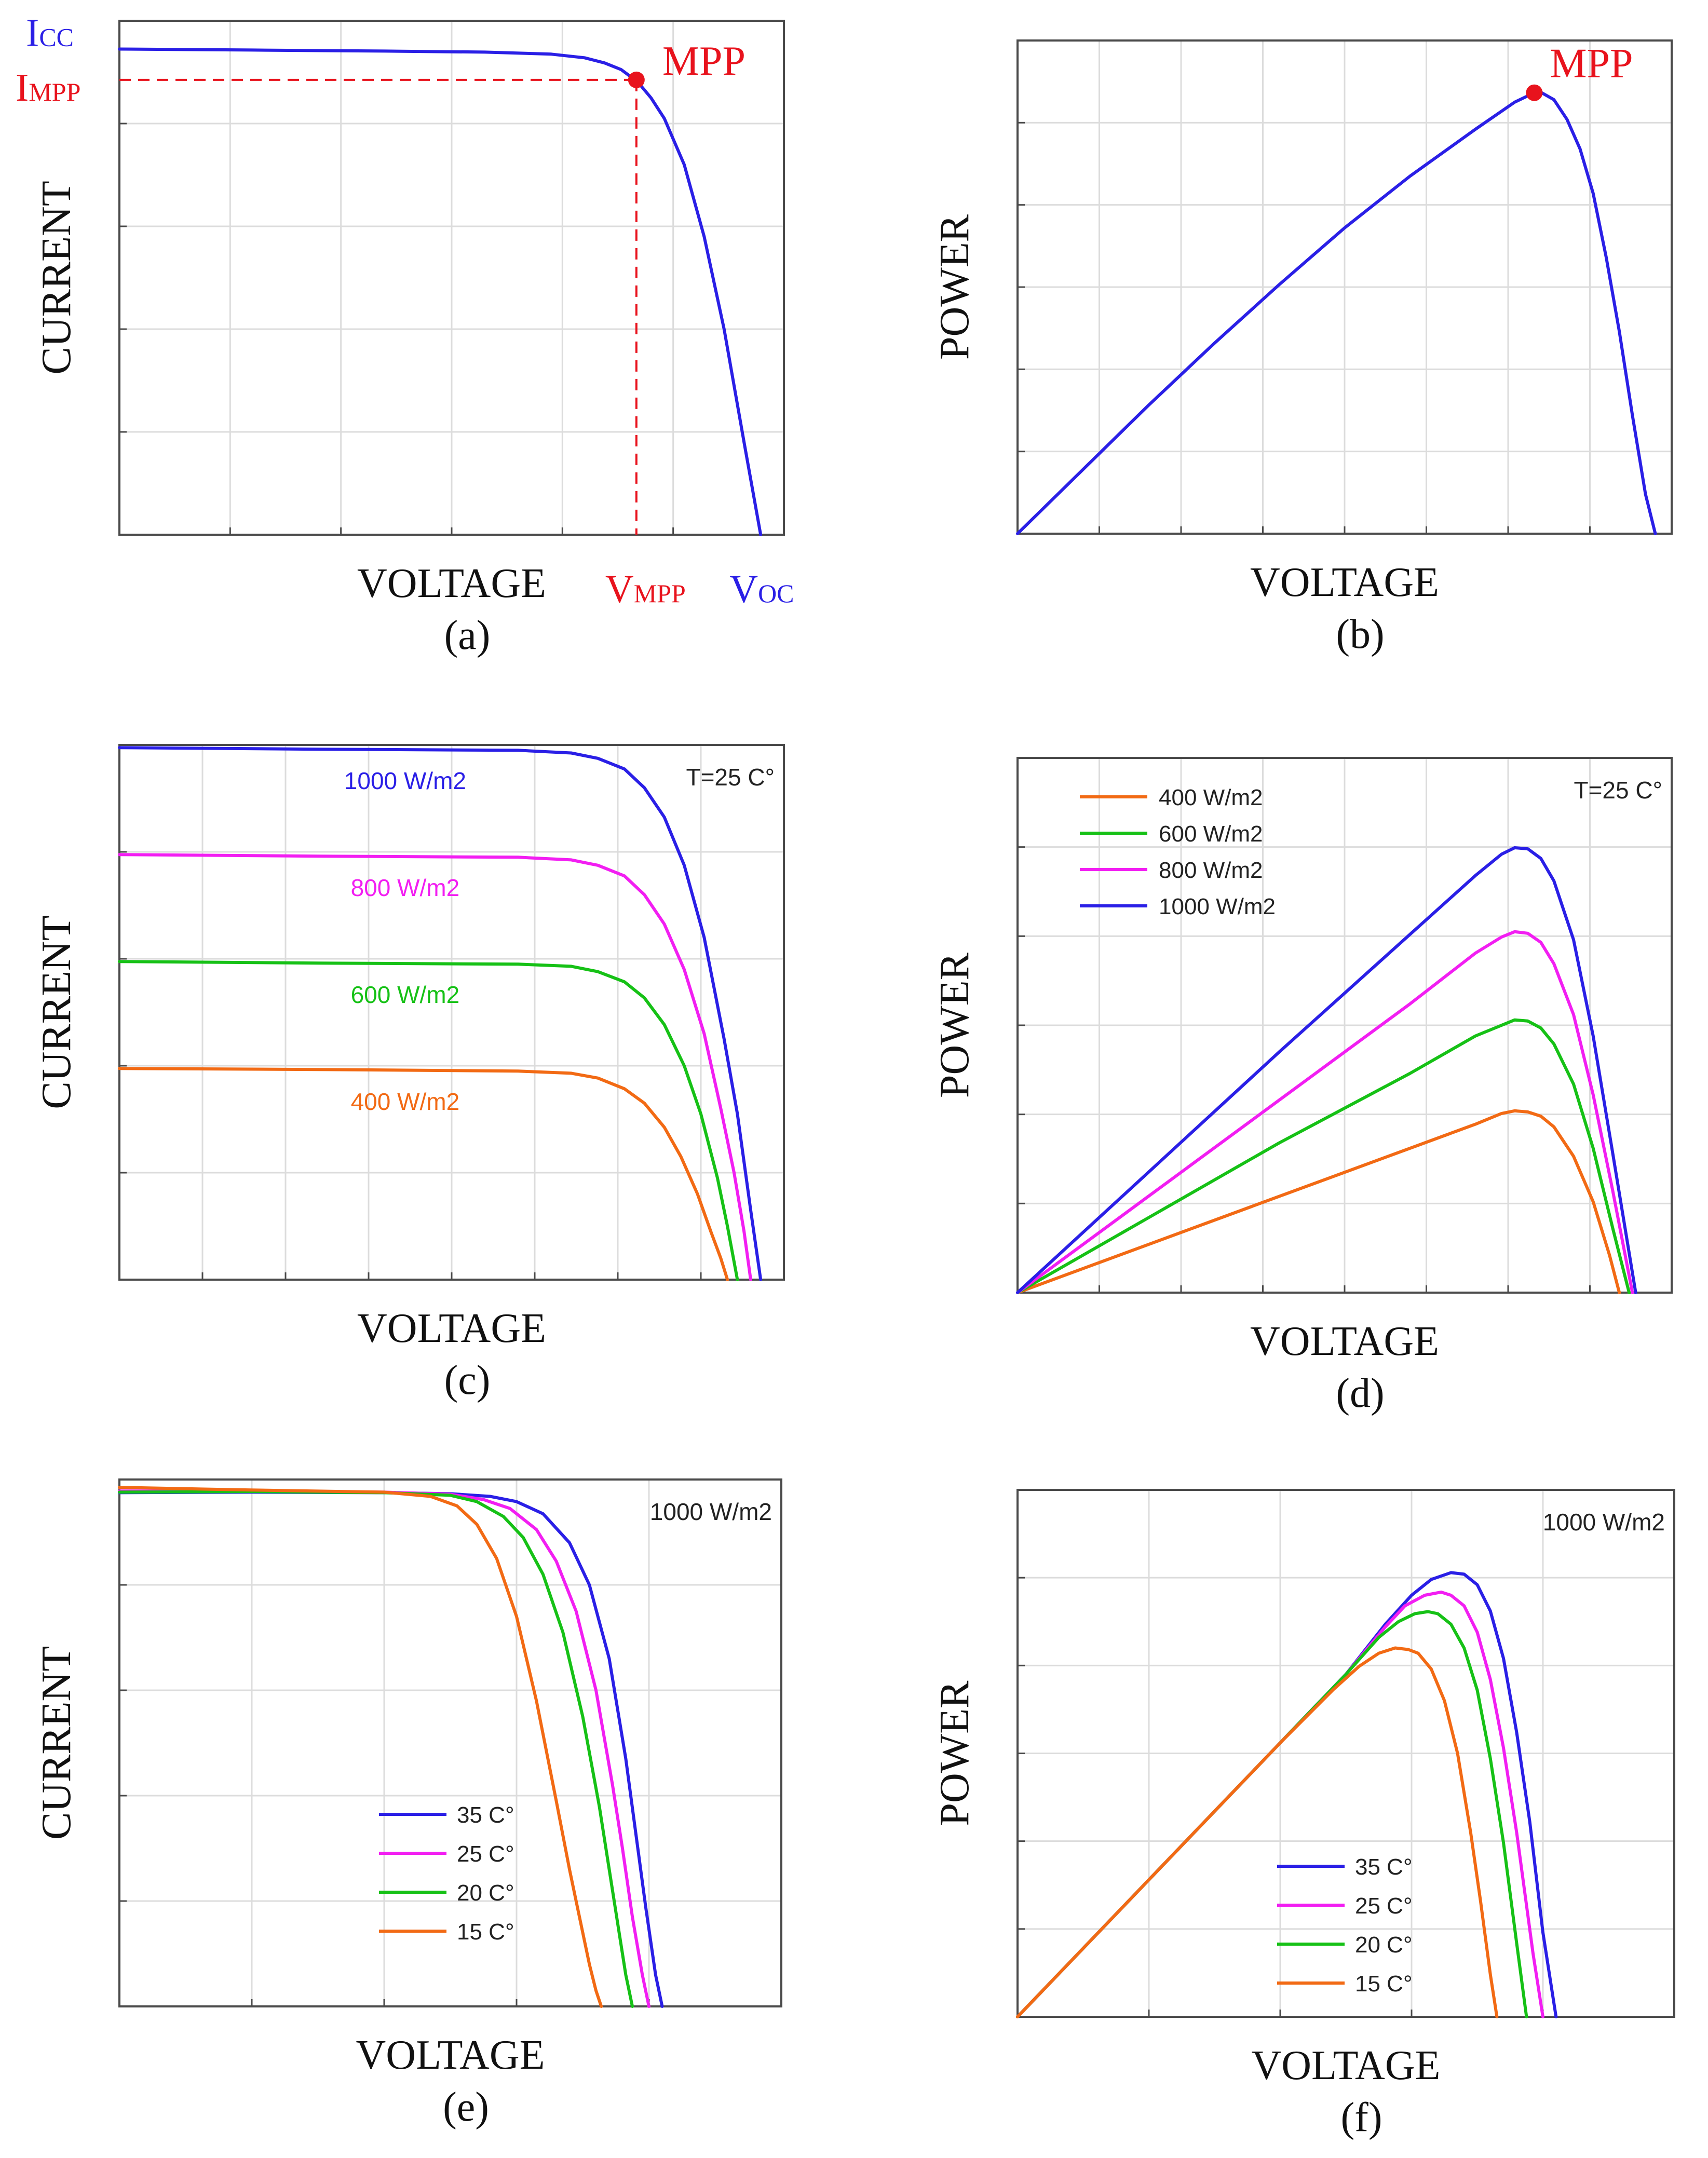 The width and height of the screenshot is (1708, 2158). Describe the element at coordinates (1211, 871) in the screenshot. I see `legend-entry: 800 W/m2` at that location.